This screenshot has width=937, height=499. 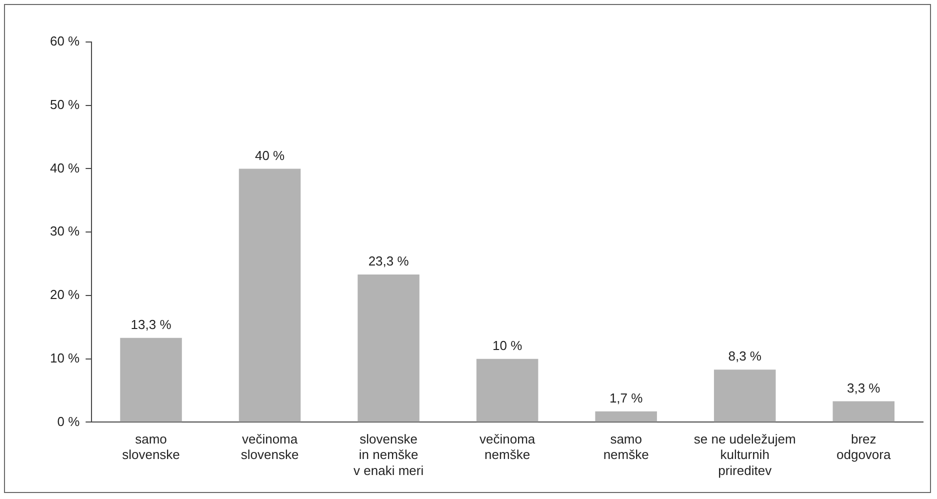 What do you see at coordinates (626, 398) in the screenshot?
I see `data-label: 1,7 %` at bounding box center [626, 398].